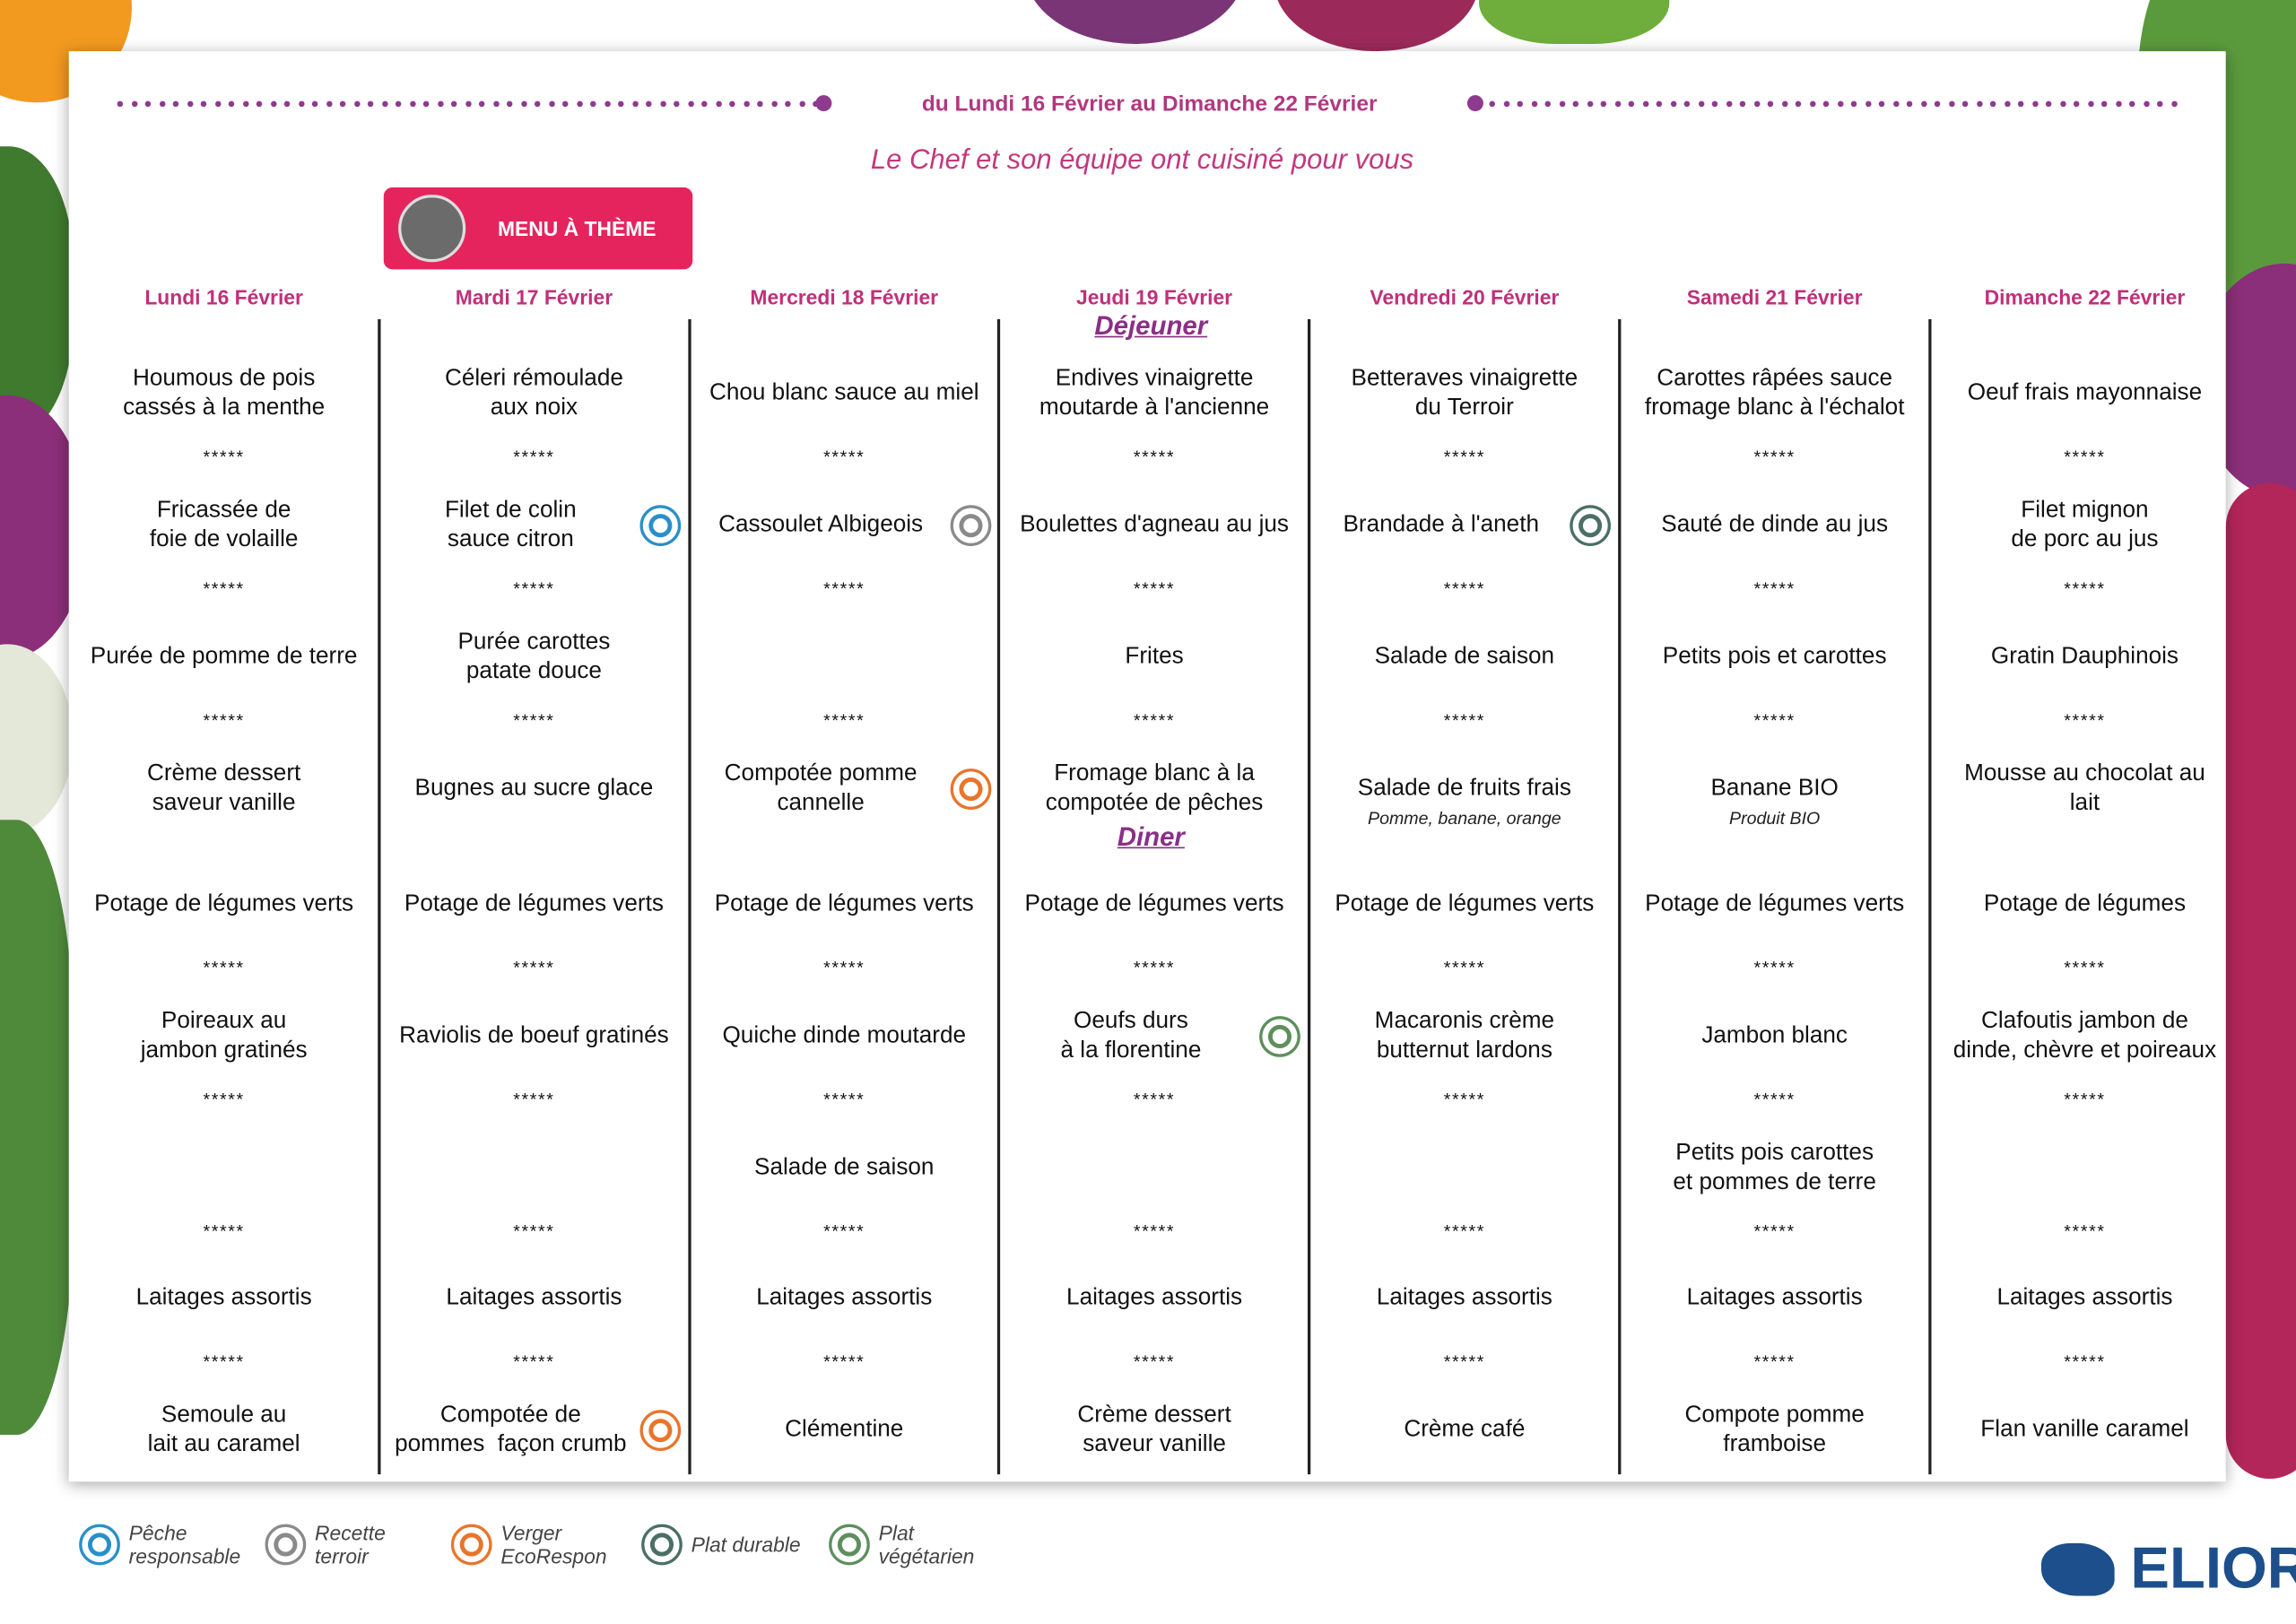  What do you see at coordinates (844, 1430) in the screenshot?
I see `dish: Clémentine` at bounding box center [844, 1430].